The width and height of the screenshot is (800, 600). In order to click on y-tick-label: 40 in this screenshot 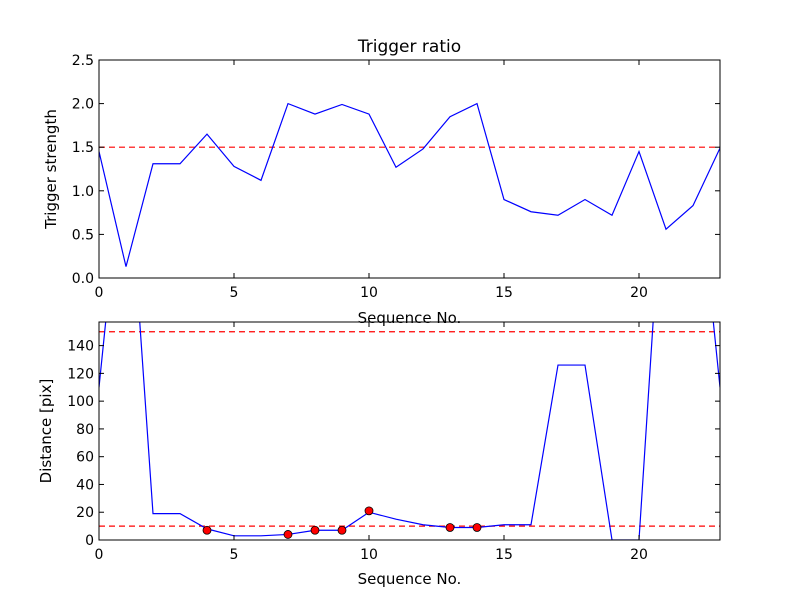, I will do `click(85, 485)`.